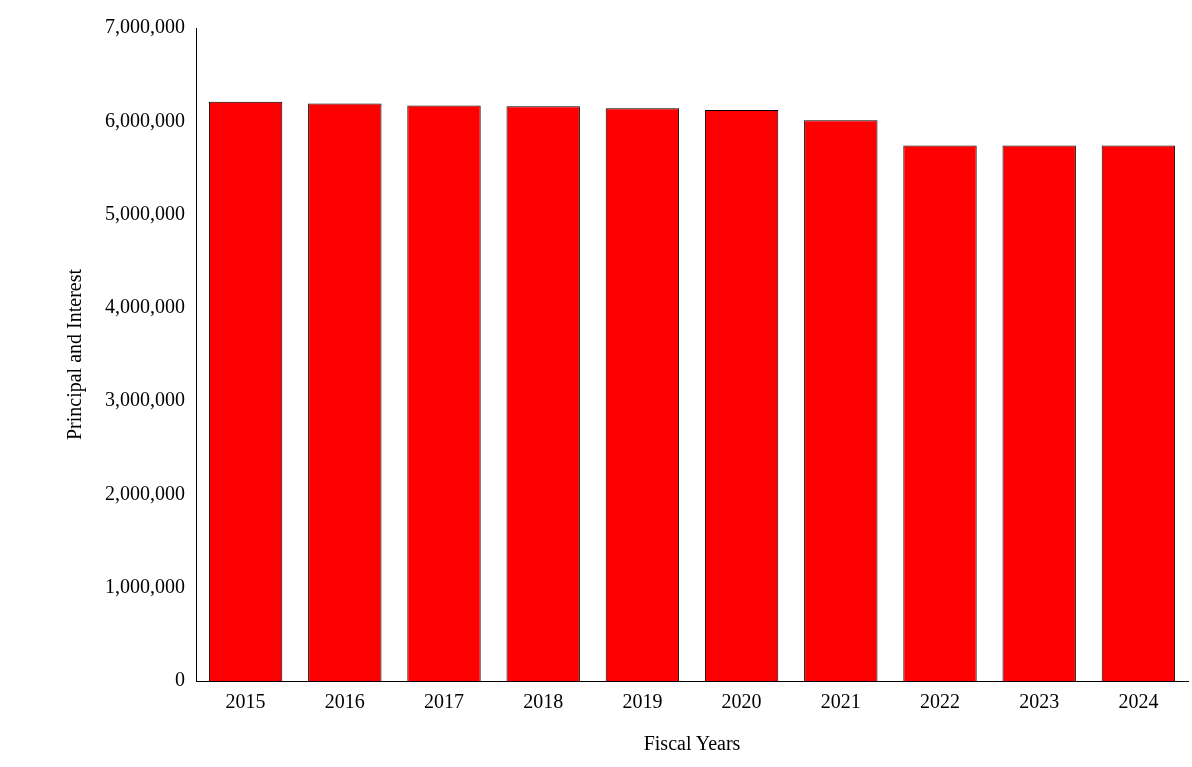 This screenshot has height=767, width=1192. I want to click on x-tick-label: 2015, so click(245, 701).